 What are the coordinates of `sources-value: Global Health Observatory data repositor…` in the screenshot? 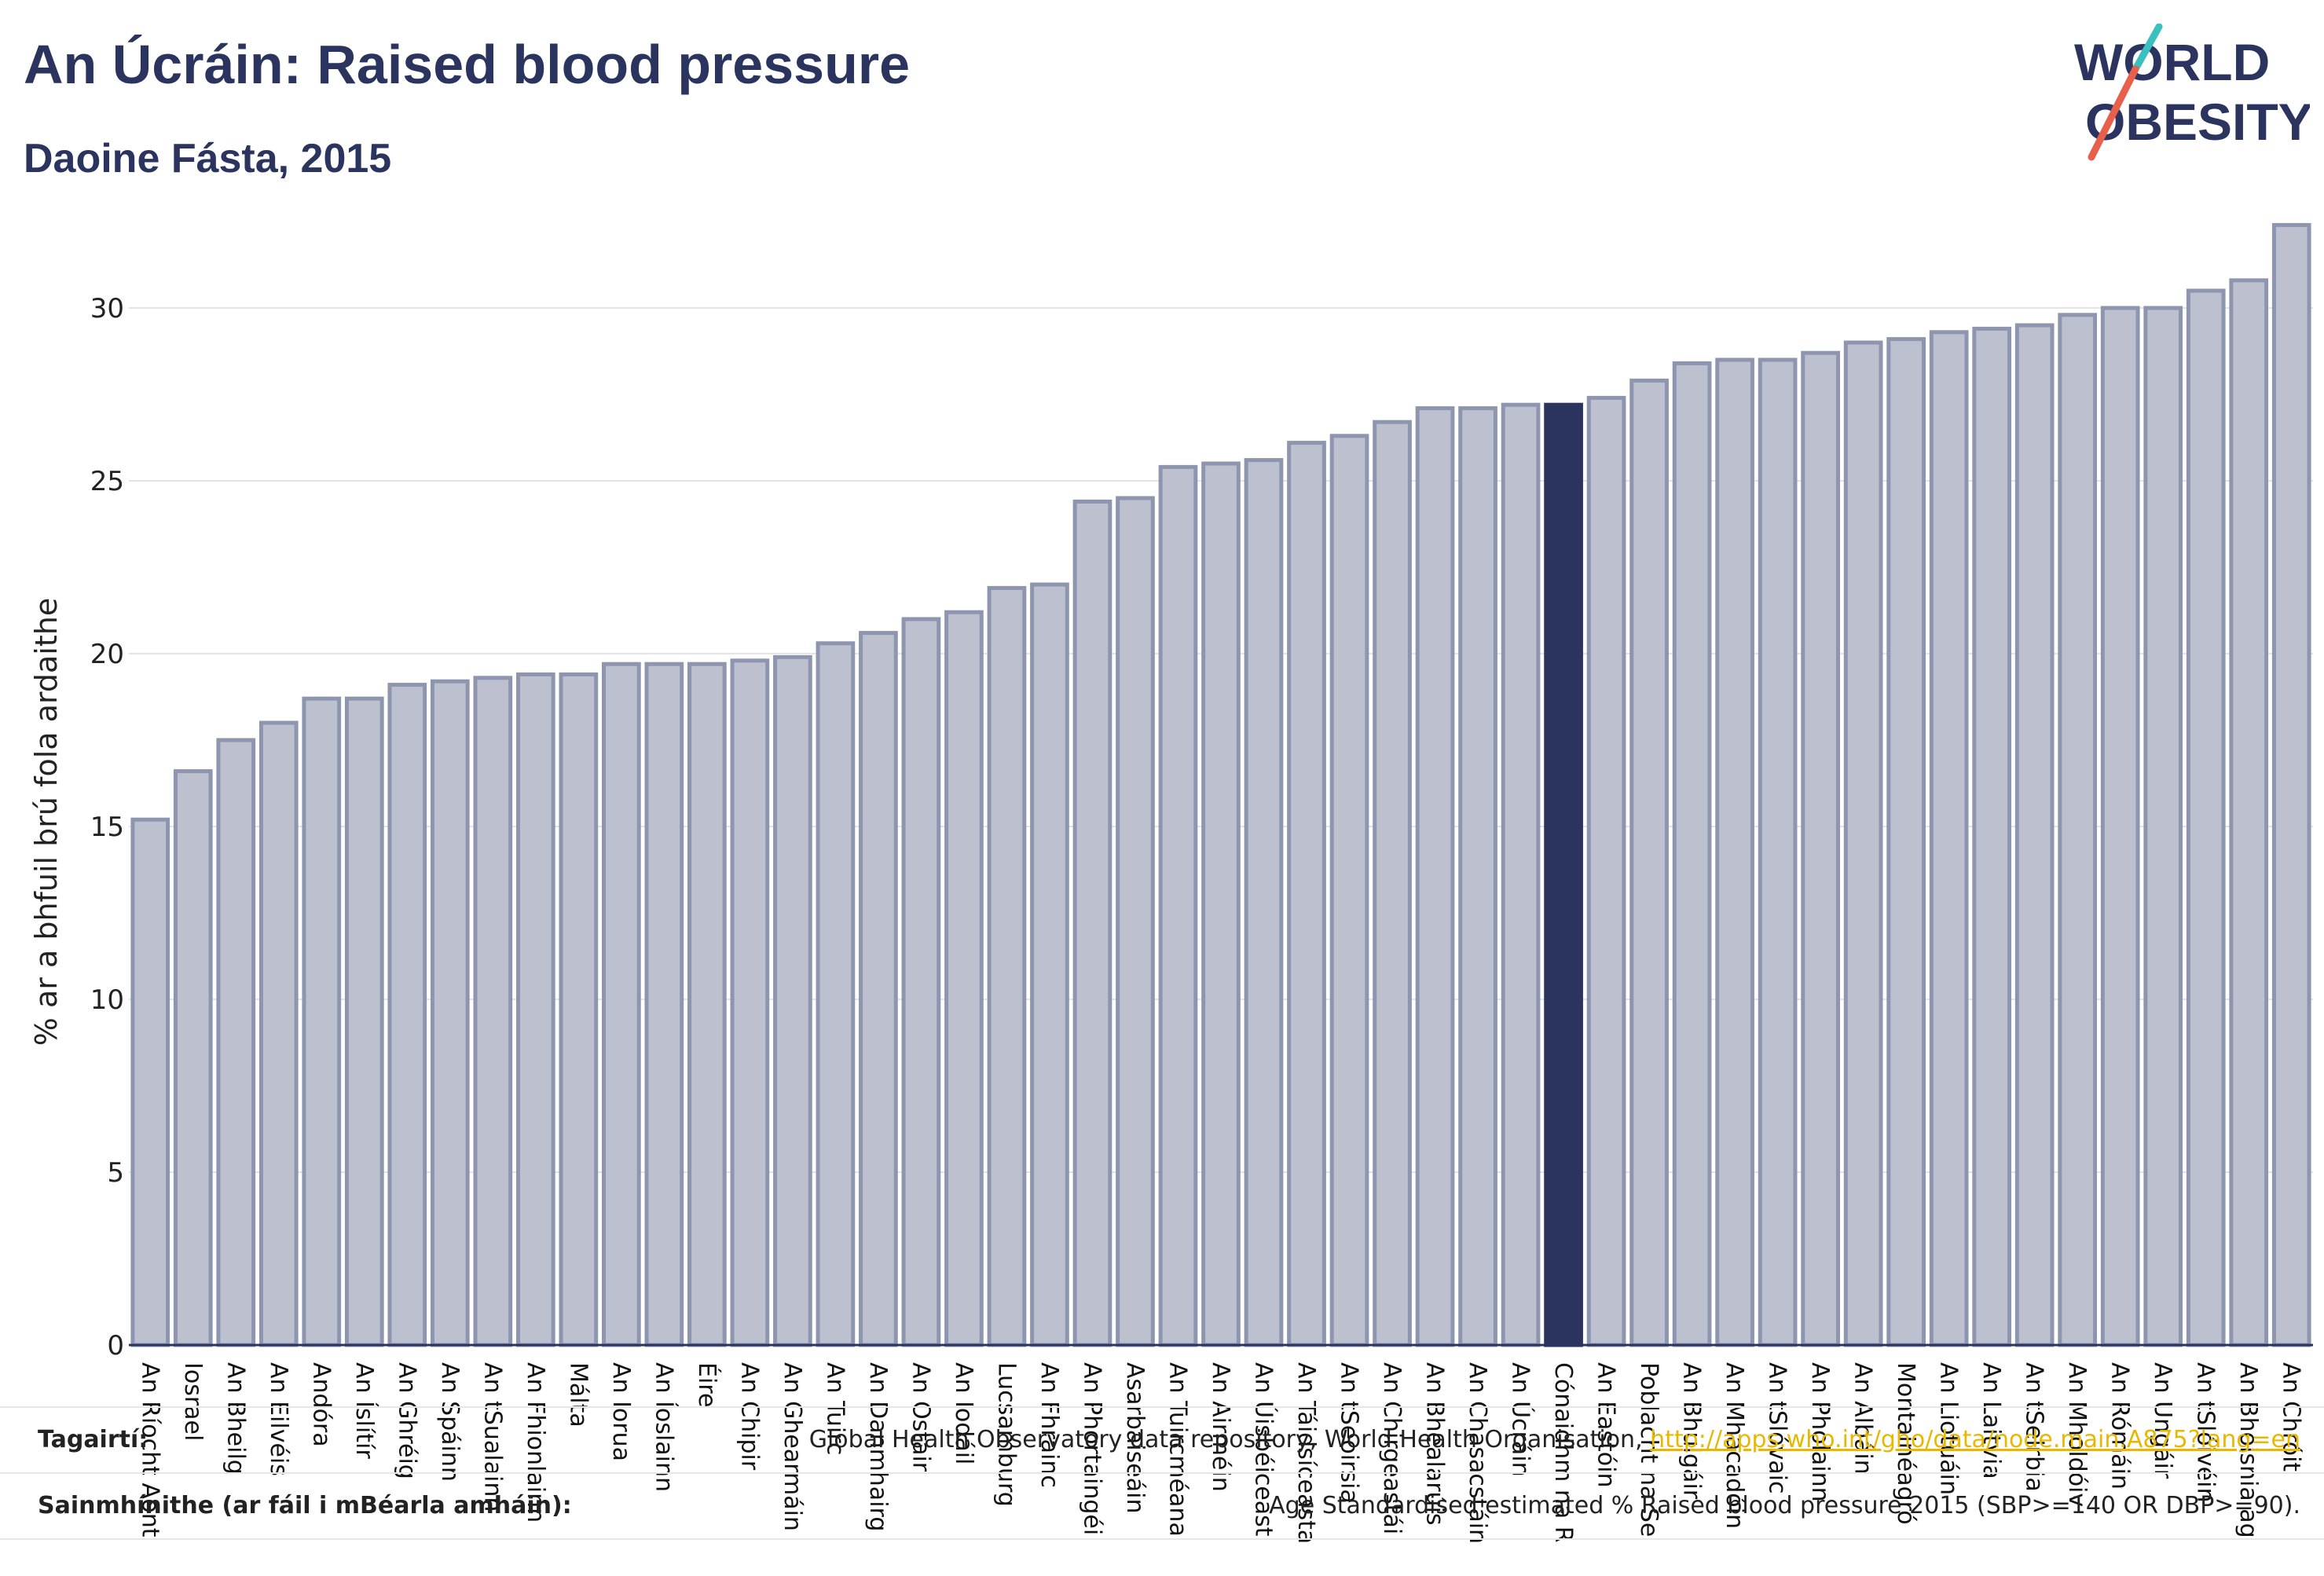 It's located at (1554, 1440).